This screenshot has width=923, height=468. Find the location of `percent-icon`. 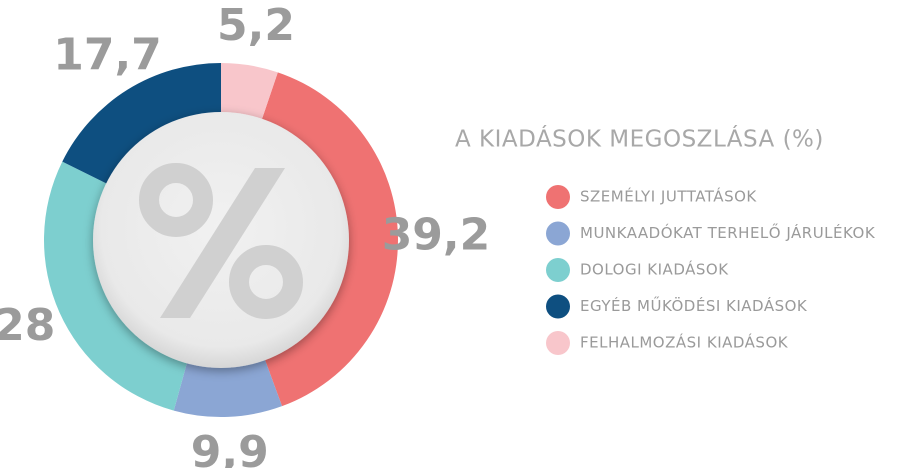

percent-icon is located at coordinates (221, 241).